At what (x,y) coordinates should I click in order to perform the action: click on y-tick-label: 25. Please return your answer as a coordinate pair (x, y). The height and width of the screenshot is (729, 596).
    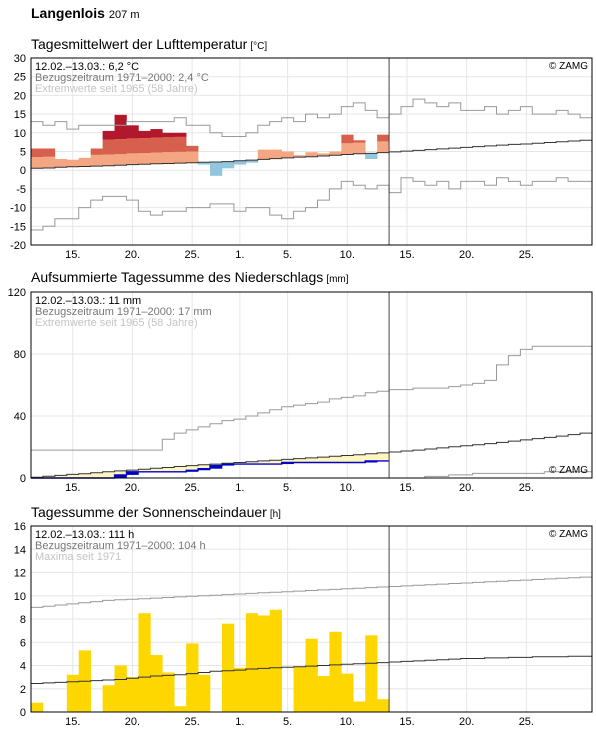
    Looking at the image, I should click on (20, 78).